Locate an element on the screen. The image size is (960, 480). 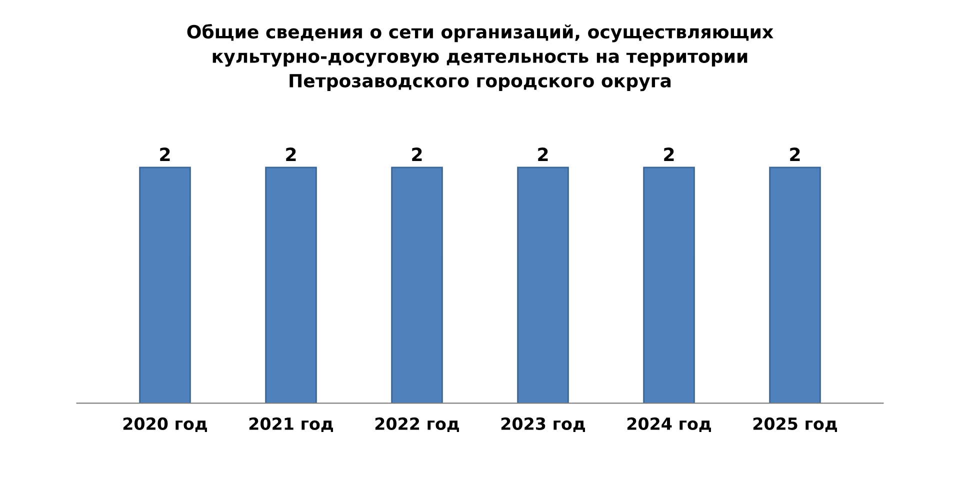
x-tick-label: 2021 год is located at coordinates (291, 424).